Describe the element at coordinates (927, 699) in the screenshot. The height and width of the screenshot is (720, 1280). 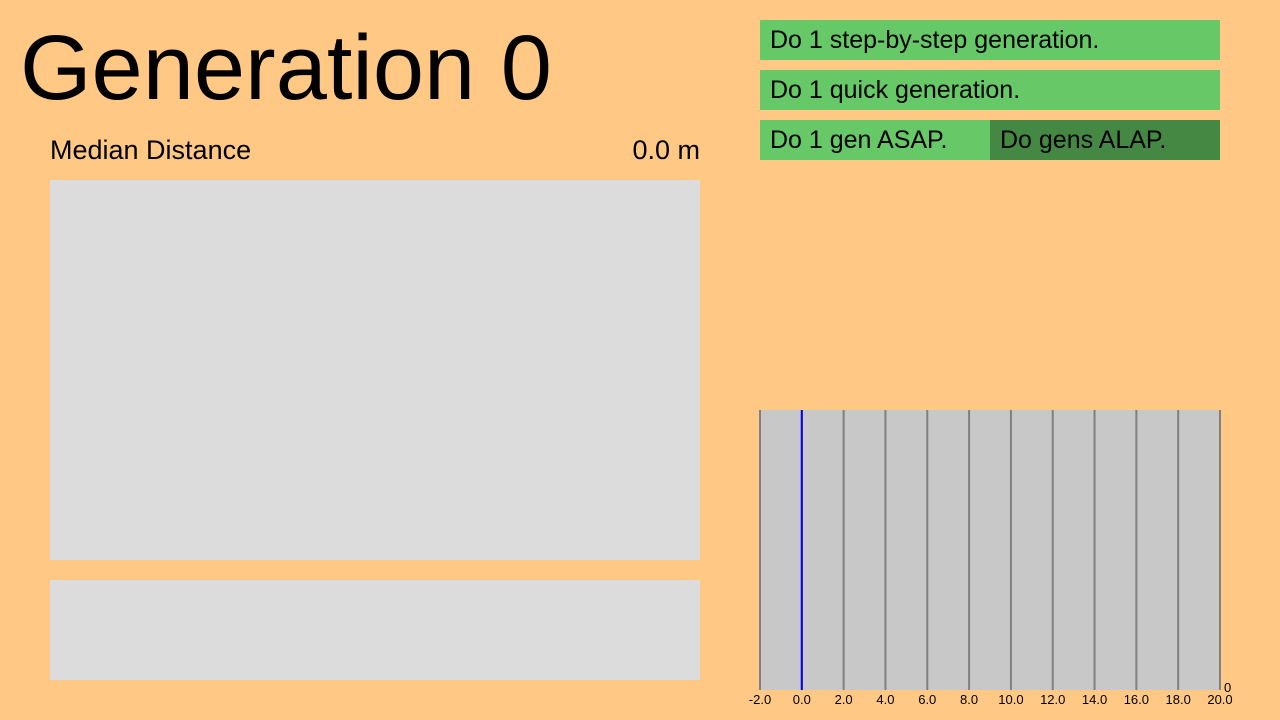
I see `histogram-x-tick-label: 6.0` at that location.